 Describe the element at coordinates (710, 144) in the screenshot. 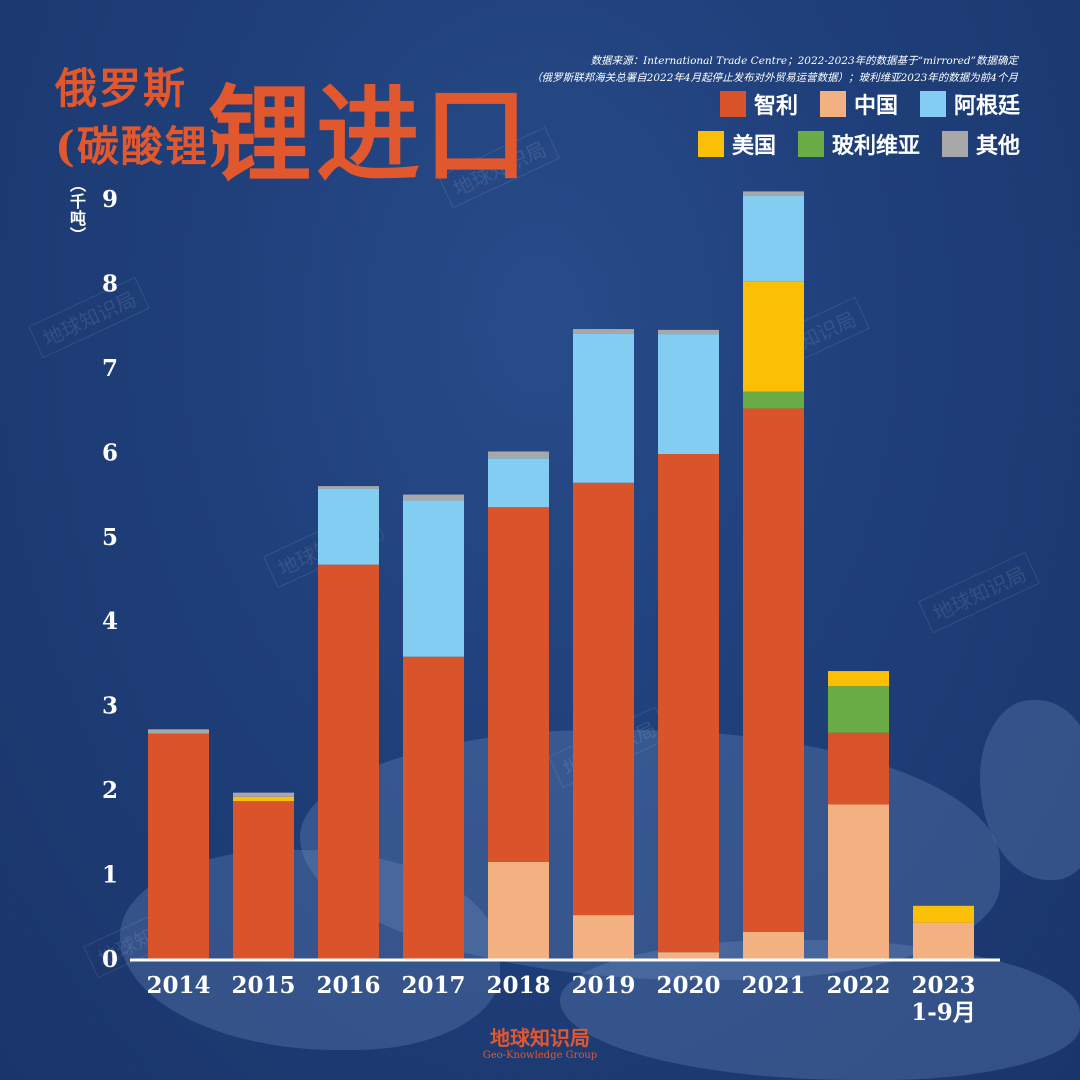

I see `legend-swatch-usa` at that location.